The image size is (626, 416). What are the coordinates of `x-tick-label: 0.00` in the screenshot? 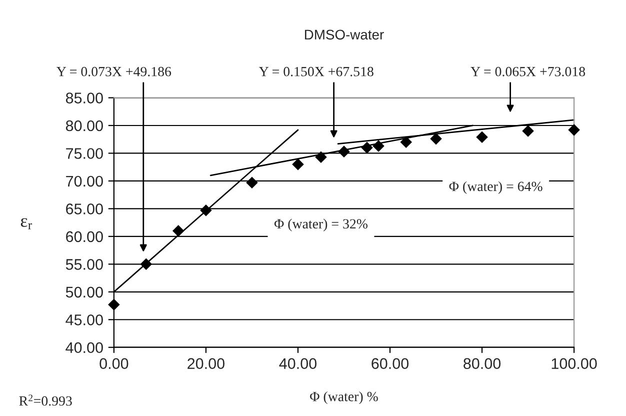 It's located at (114, 363).